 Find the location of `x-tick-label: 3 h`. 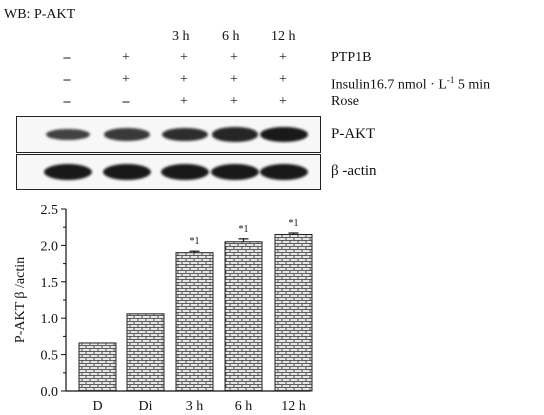

x-tick-label: 3 h is located at coordinates (195, 406).